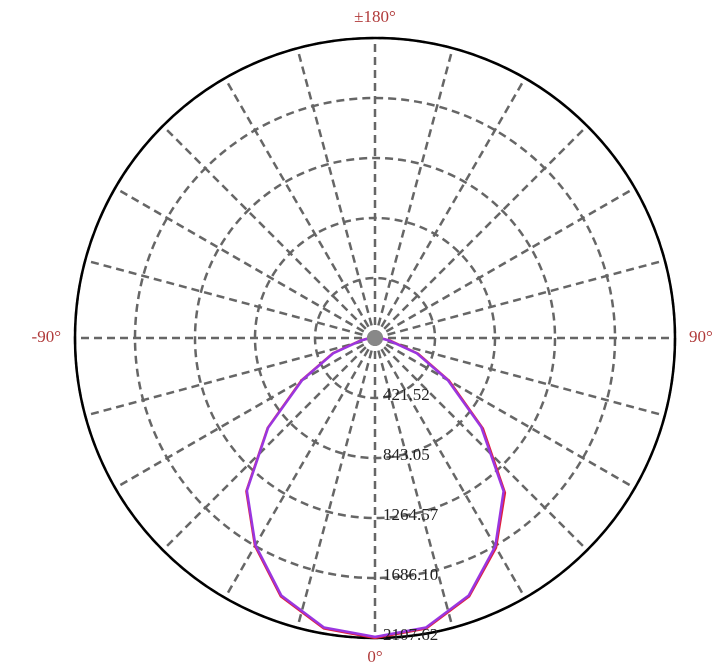 The image size is (720, 670). Describe the element at coordinates (46, 336) in the screenshot. I see `angle-label: -90°` at that location.